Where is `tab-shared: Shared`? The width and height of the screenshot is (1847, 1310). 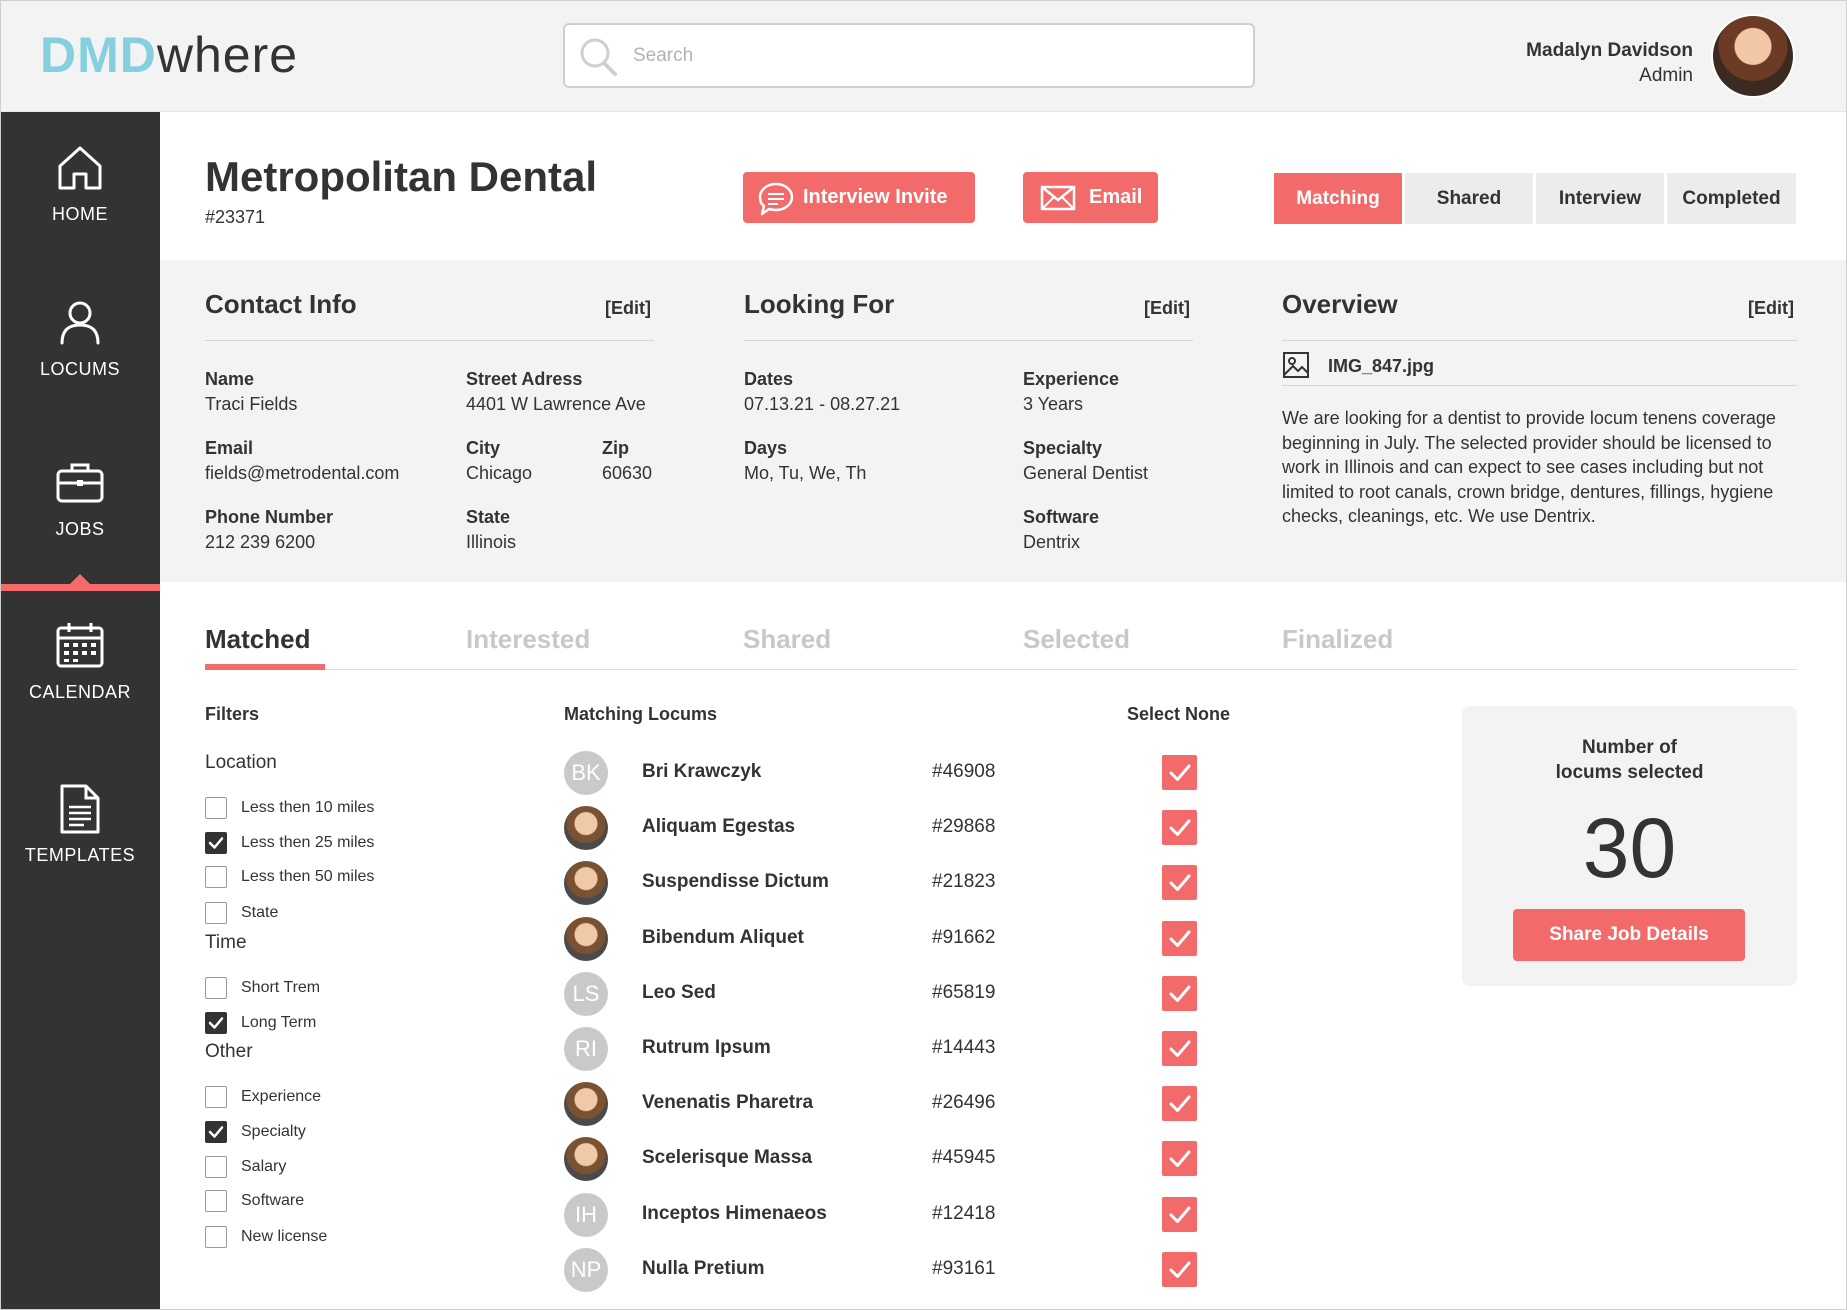
tab-shared: Shared is located at coordinates (787, 639).